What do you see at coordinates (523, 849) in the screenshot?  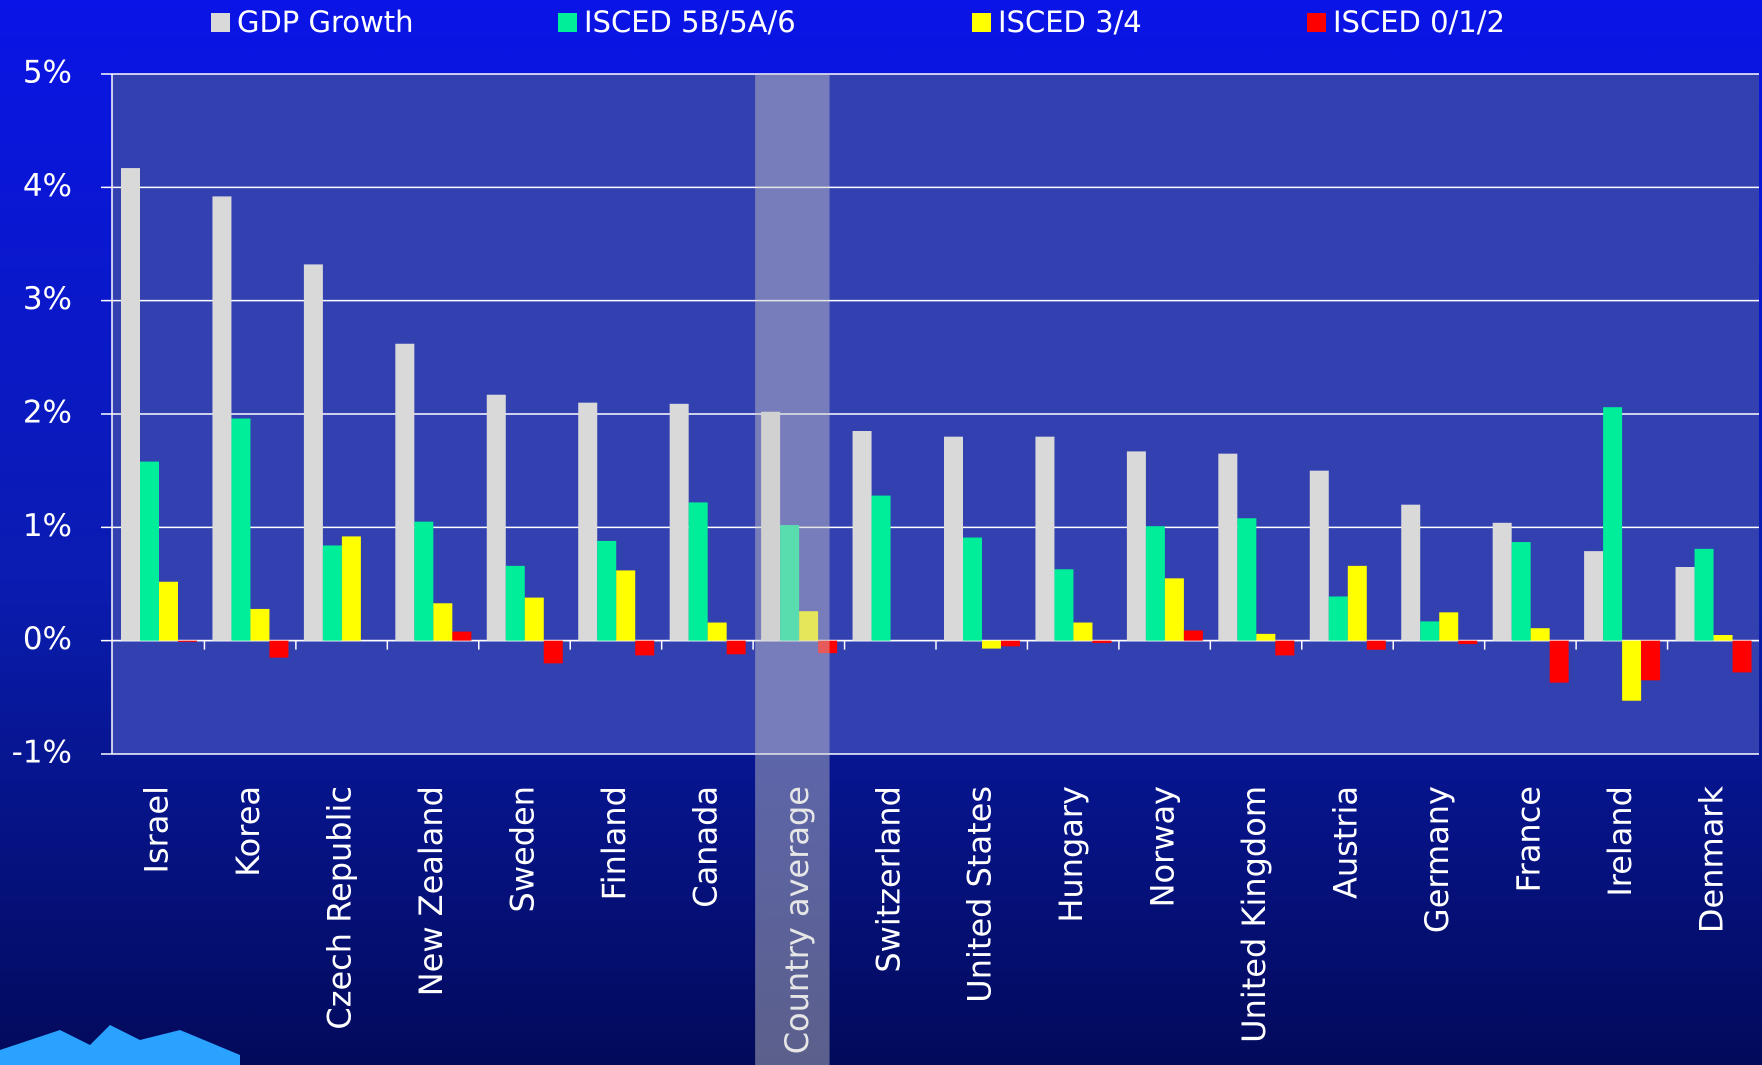 I see `x-tick-label: Sweden` at bounding box center [523, 849].